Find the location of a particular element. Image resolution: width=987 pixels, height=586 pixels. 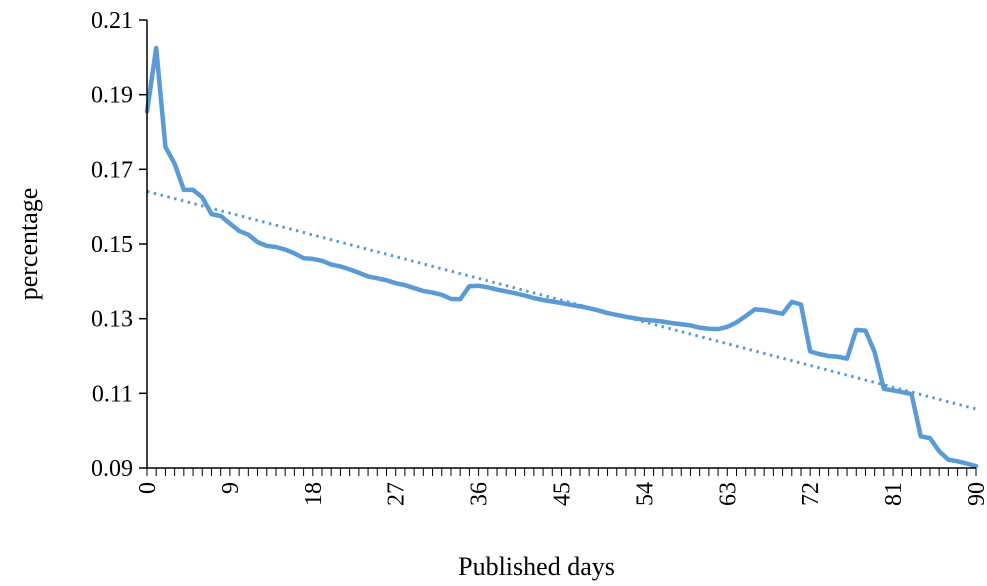

y-tick-label: 0.09 is located at coordinates (112, 469).